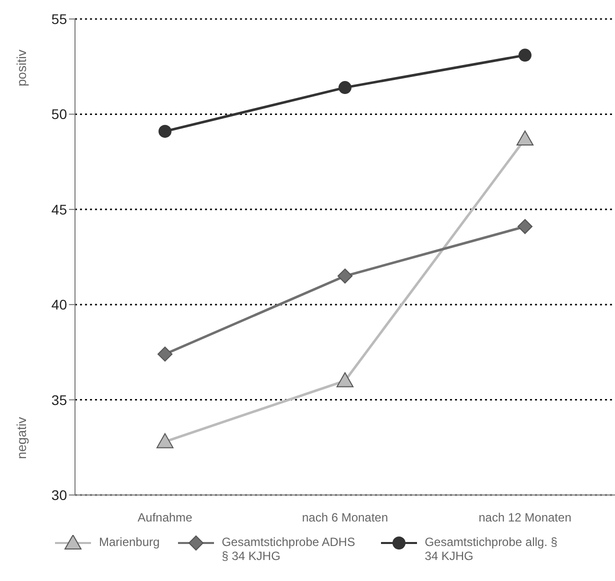  What do you see at coordinates (59, 400) in the screenshot?
I see `y-tick-label: 35` at bounding box center [59, 400].